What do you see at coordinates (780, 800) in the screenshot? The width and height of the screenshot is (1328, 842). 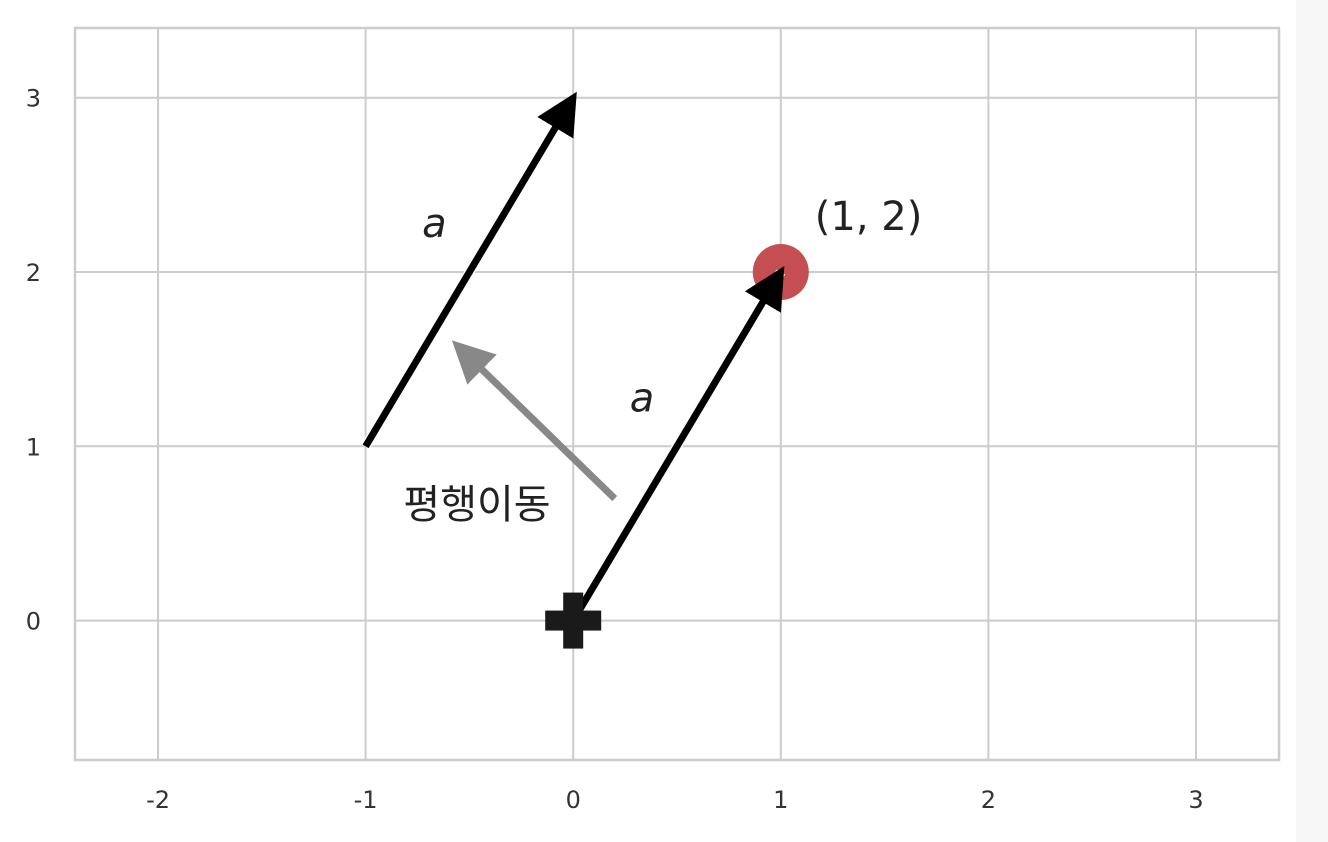 I see `x-tick-label: 1` at bounding box center [780, 800].